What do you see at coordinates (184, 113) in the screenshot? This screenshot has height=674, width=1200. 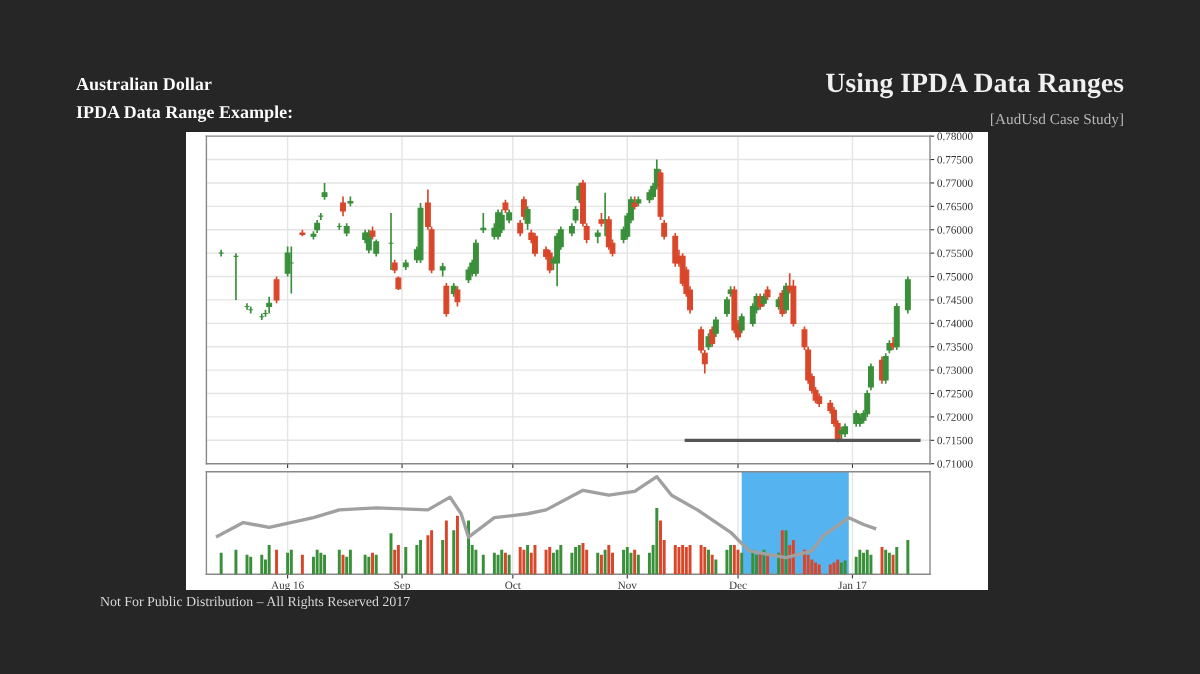 I see `chart-subtitle: IPDA Data Range Example:` at bounding box center [184, 113].